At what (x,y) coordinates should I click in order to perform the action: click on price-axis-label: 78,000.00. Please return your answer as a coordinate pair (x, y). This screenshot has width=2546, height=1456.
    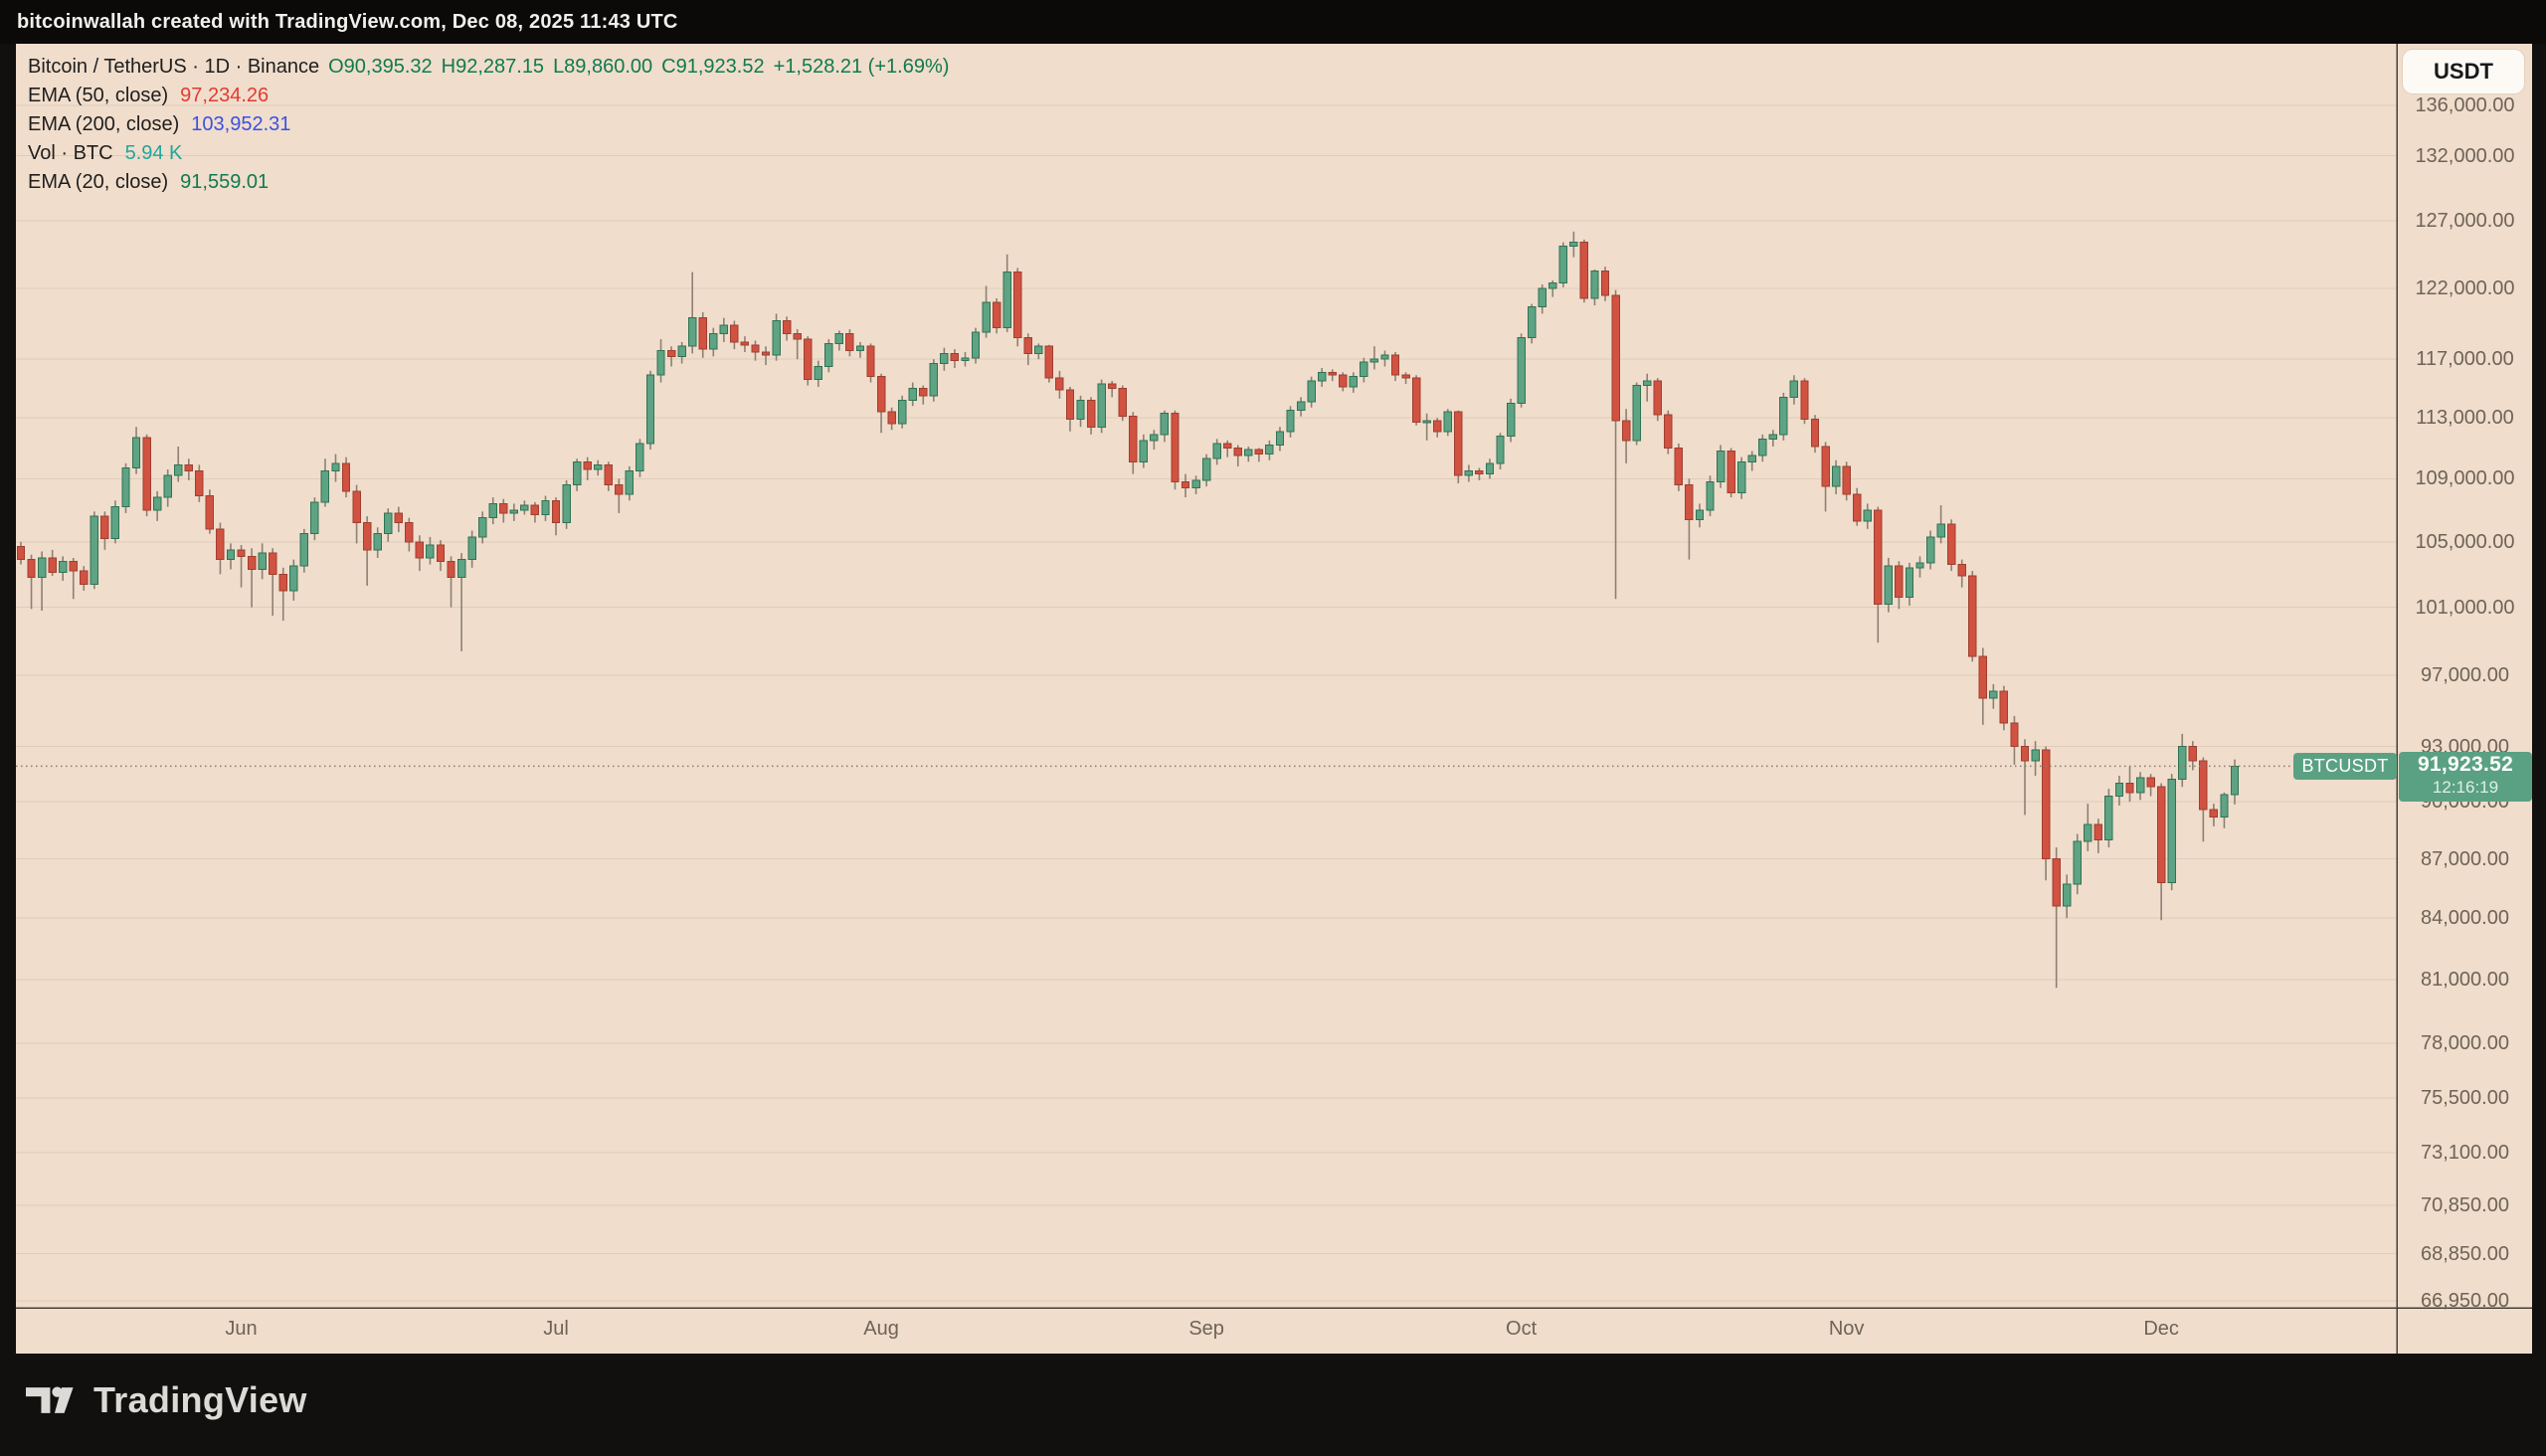
    Looking at the image, I should click on (2465, 1042).